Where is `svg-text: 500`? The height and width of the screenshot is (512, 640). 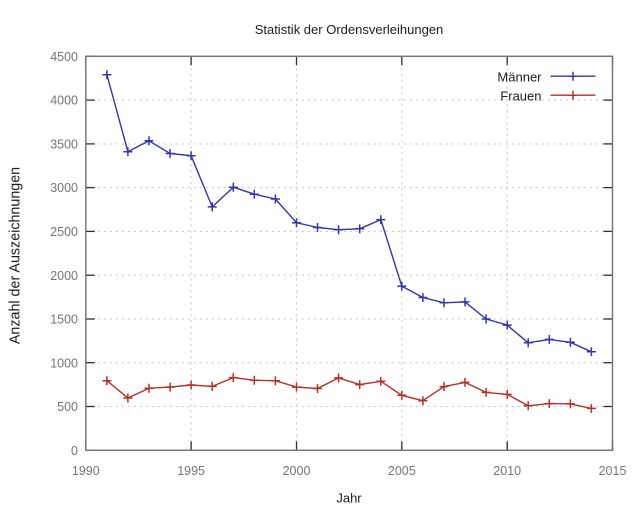
svg-text: 500 is located at coordinates (67, 407).